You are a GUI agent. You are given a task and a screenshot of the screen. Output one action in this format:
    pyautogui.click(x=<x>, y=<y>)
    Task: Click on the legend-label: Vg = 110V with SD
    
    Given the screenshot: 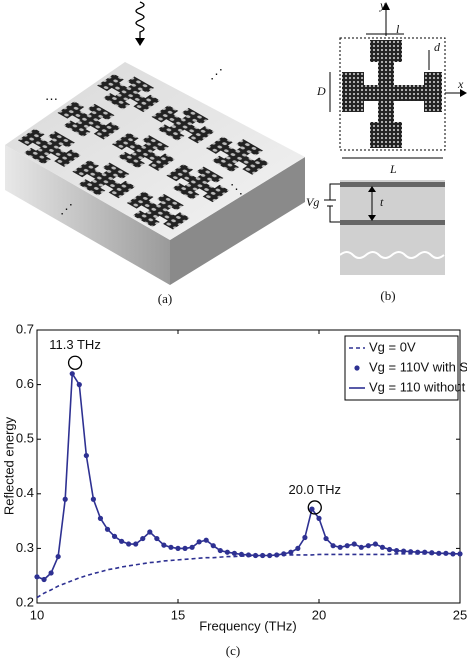 What is the action you would take?
    pyautogui.click(x=418, y=366)
    